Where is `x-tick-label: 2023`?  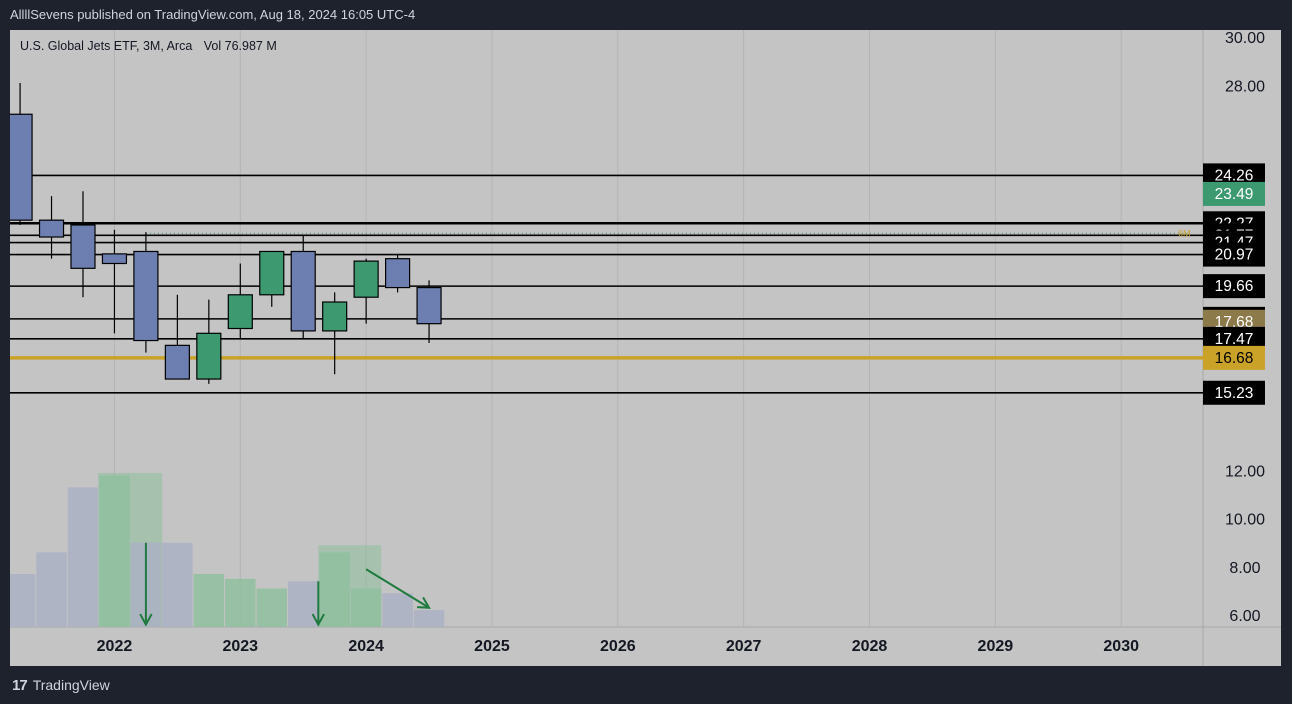 x-tick-label: 2023 is located at coordinates (240, 646).